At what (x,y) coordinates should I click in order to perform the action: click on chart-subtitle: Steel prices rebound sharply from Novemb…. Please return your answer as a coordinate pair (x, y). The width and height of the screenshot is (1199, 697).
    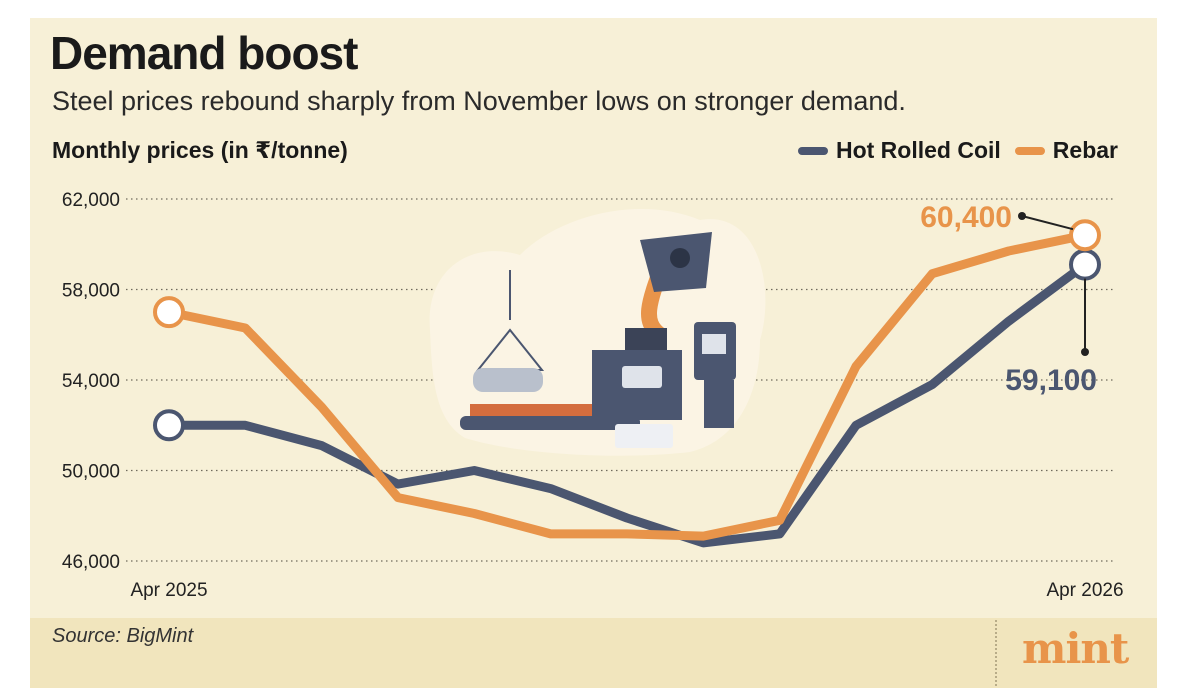
    Looking at the image, I should click on (479, 101).